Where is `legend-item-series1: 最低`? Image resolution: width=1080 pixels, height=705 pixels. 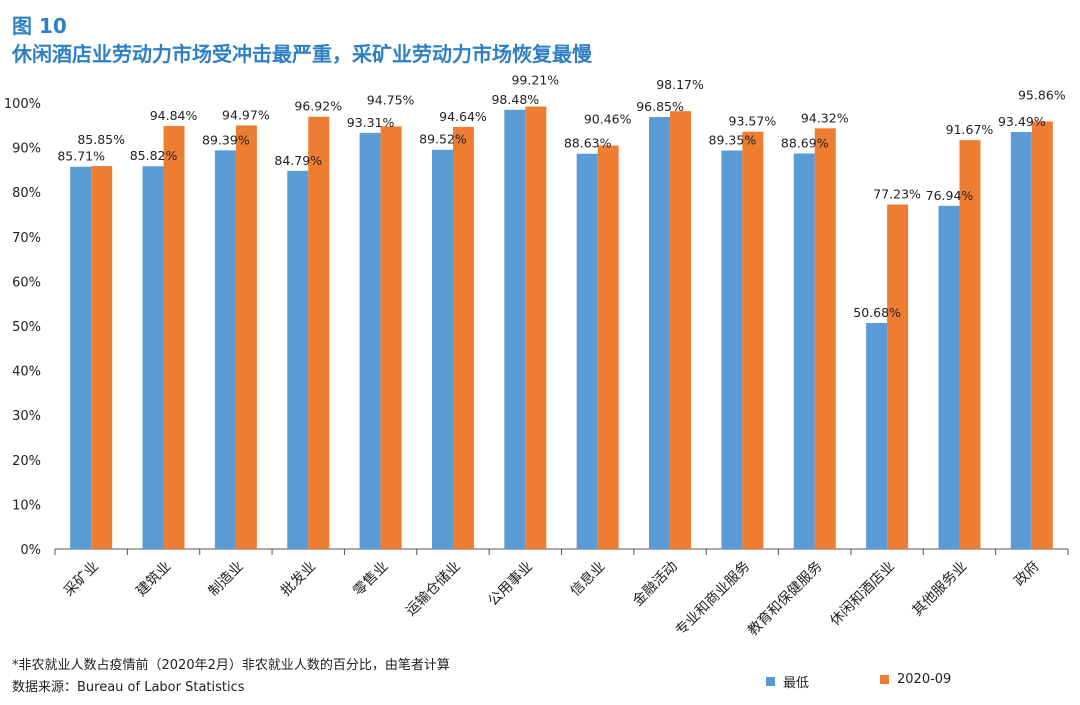
legend-item-series1: 最低 is located at coordinates (787, 681).